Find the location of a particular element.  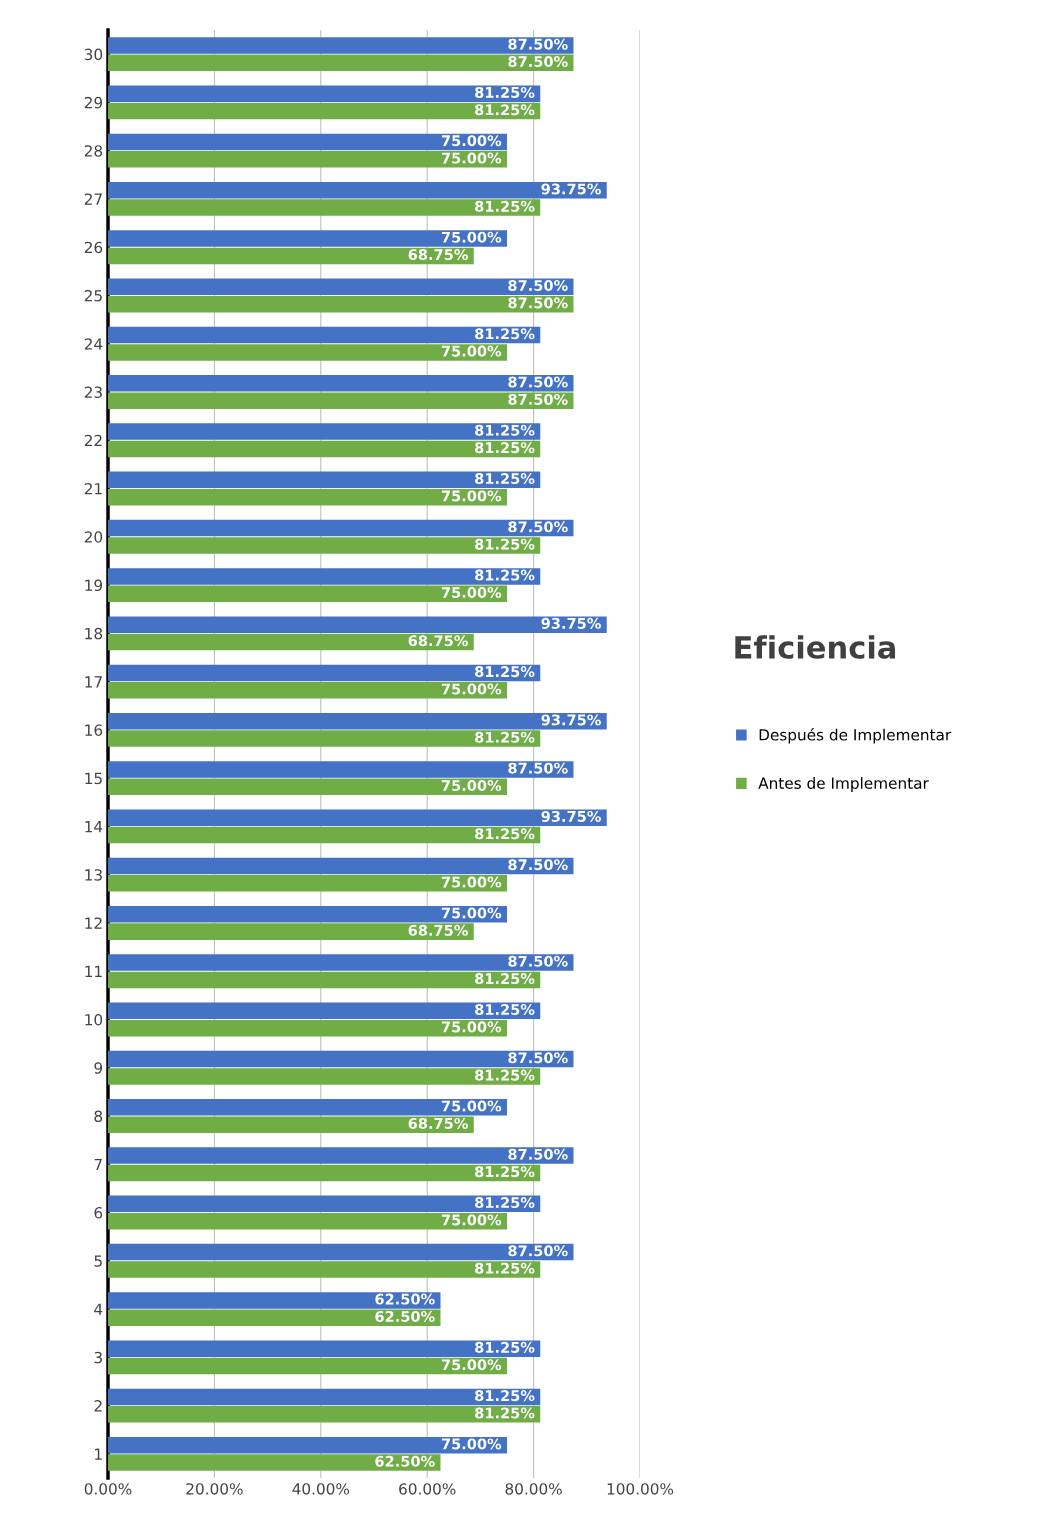

y-tick-label: 12 is located at coordinates (93, 923).